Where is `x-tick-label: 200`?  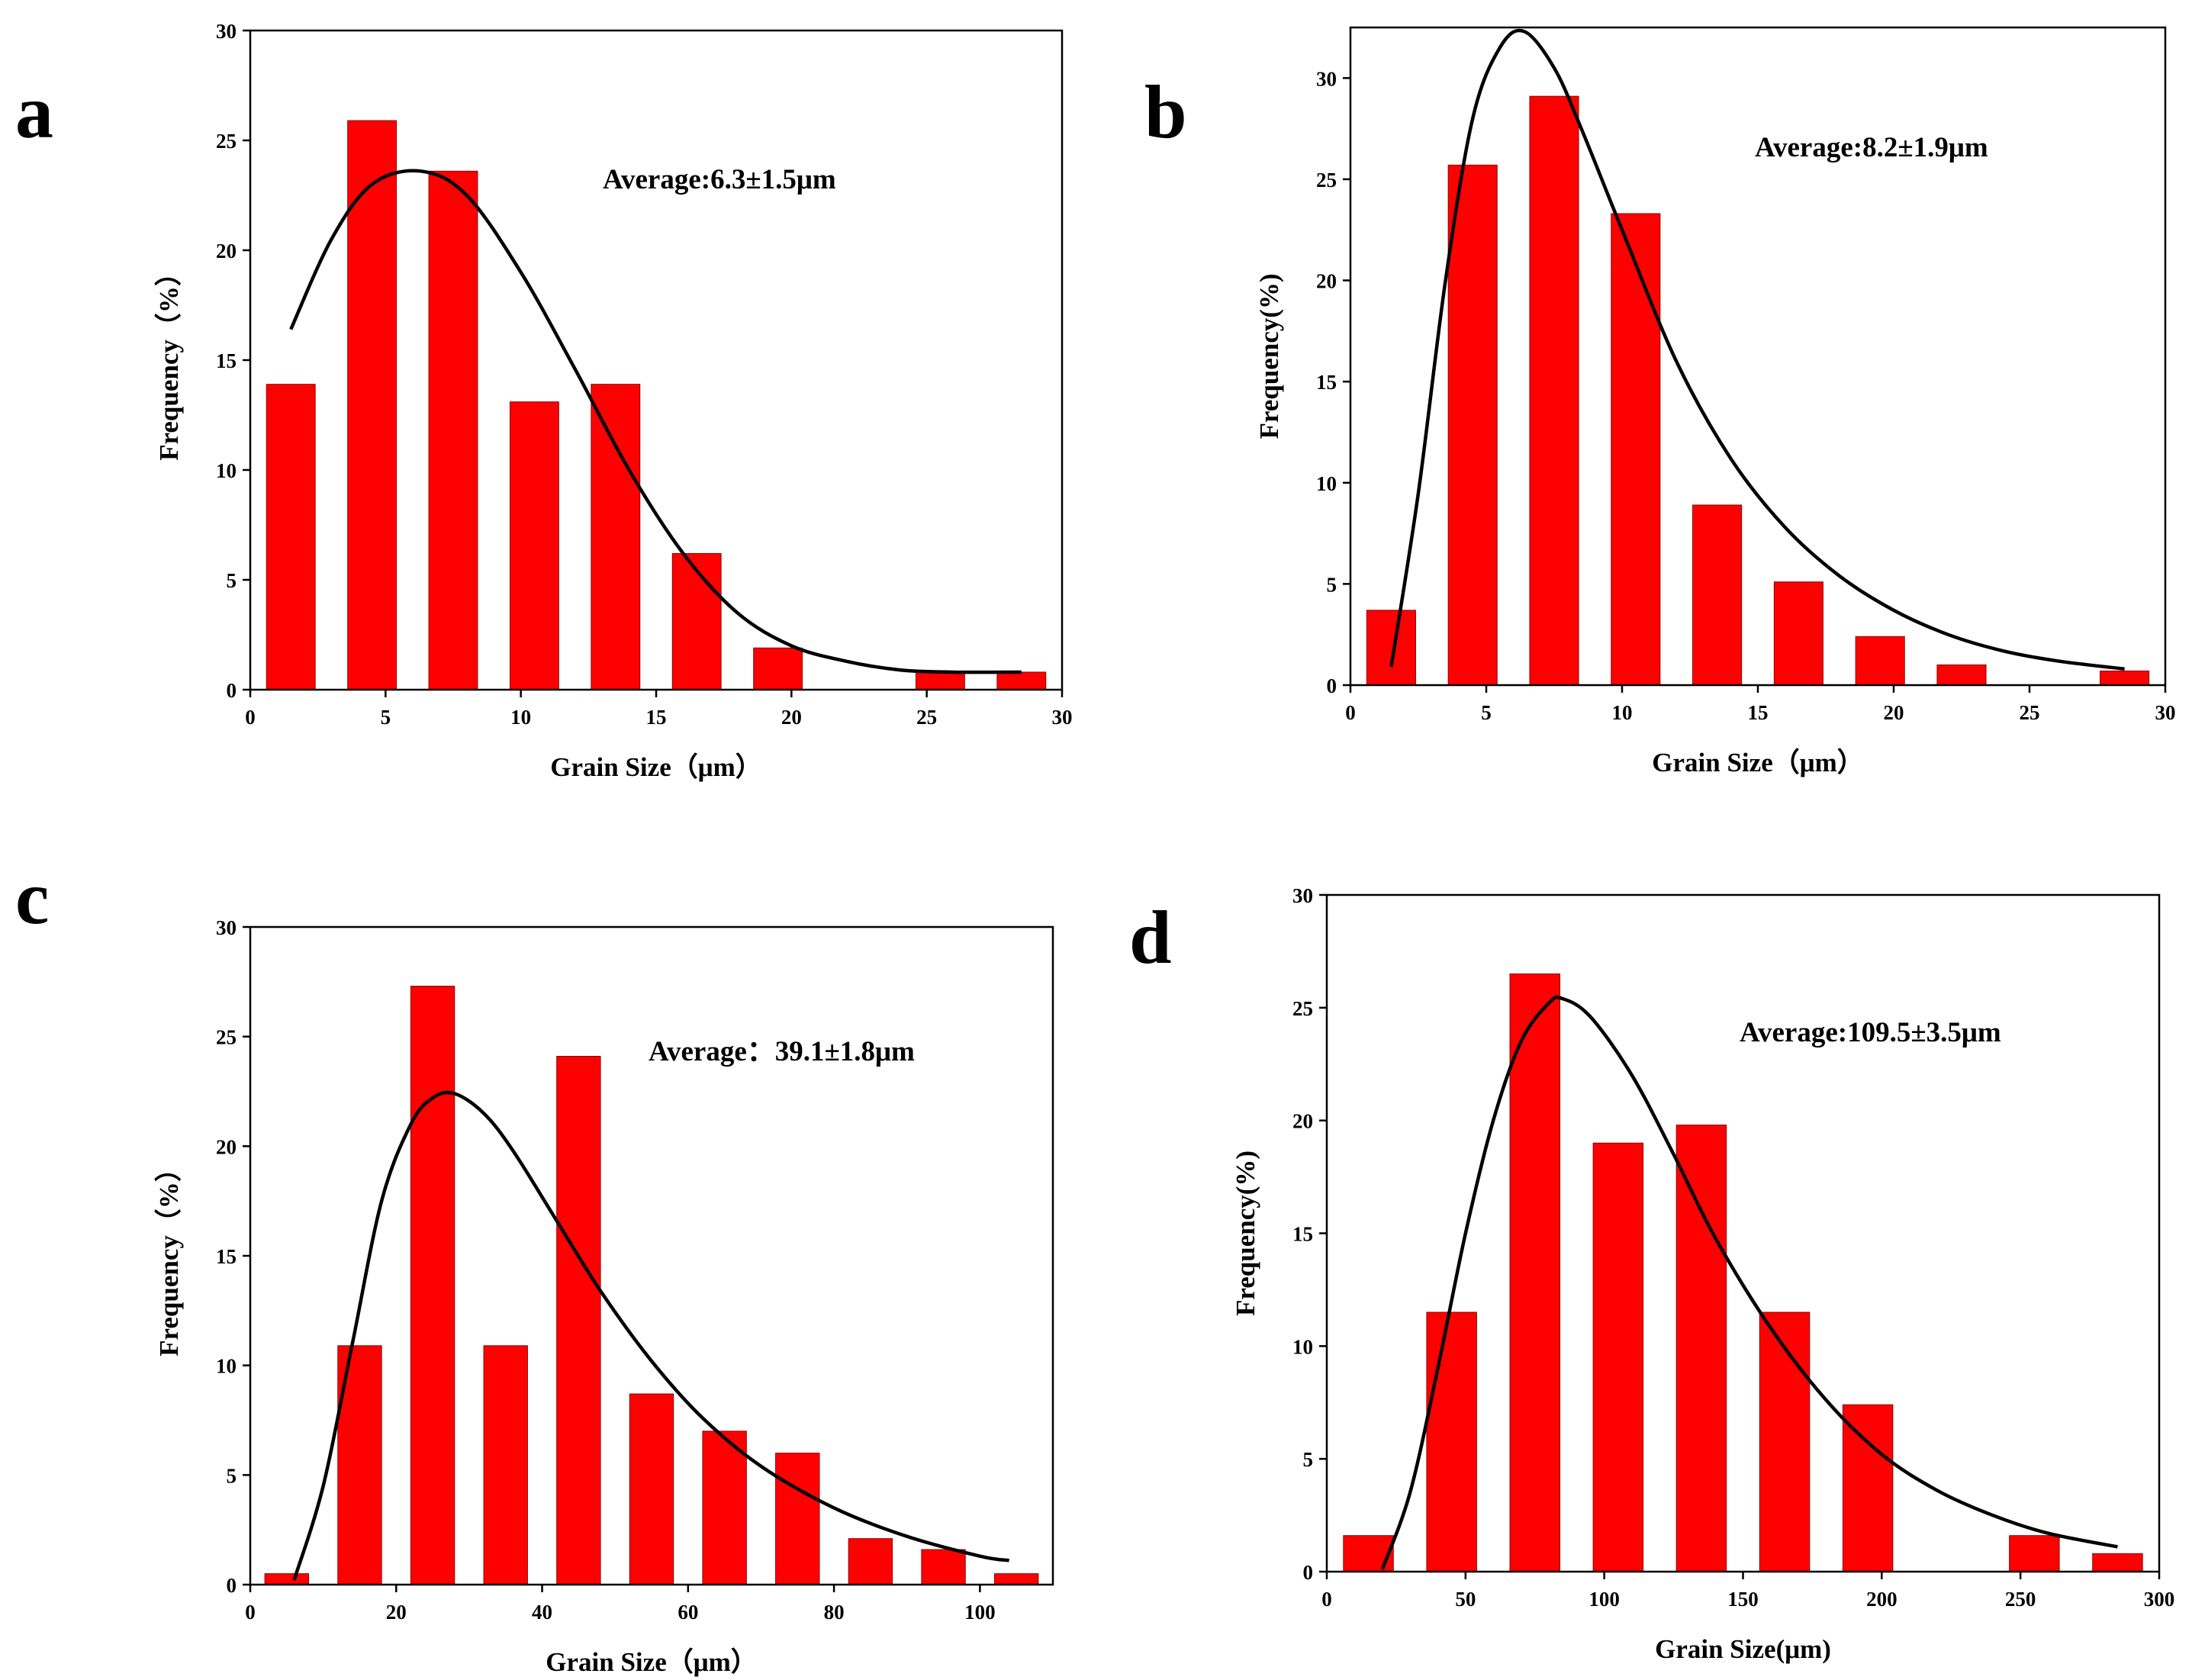
x-tick-label: 200 is located at coordinates (1881, 1600).